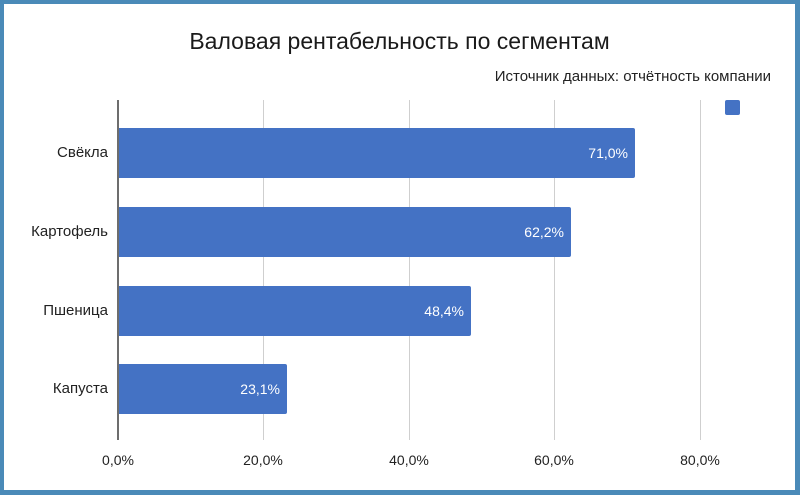 The width and height of the screenshot is (800, 495). Describe the element at coordinates (118, 460) in the screenshot. I see `x-tick-label: 0,0%` at that location.